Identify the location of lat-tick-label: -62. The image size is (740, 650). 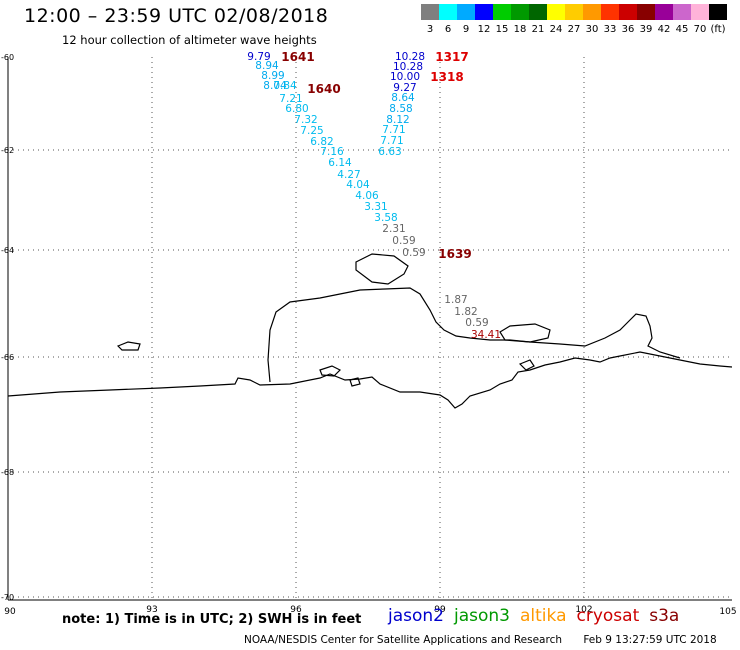
(7, 150).